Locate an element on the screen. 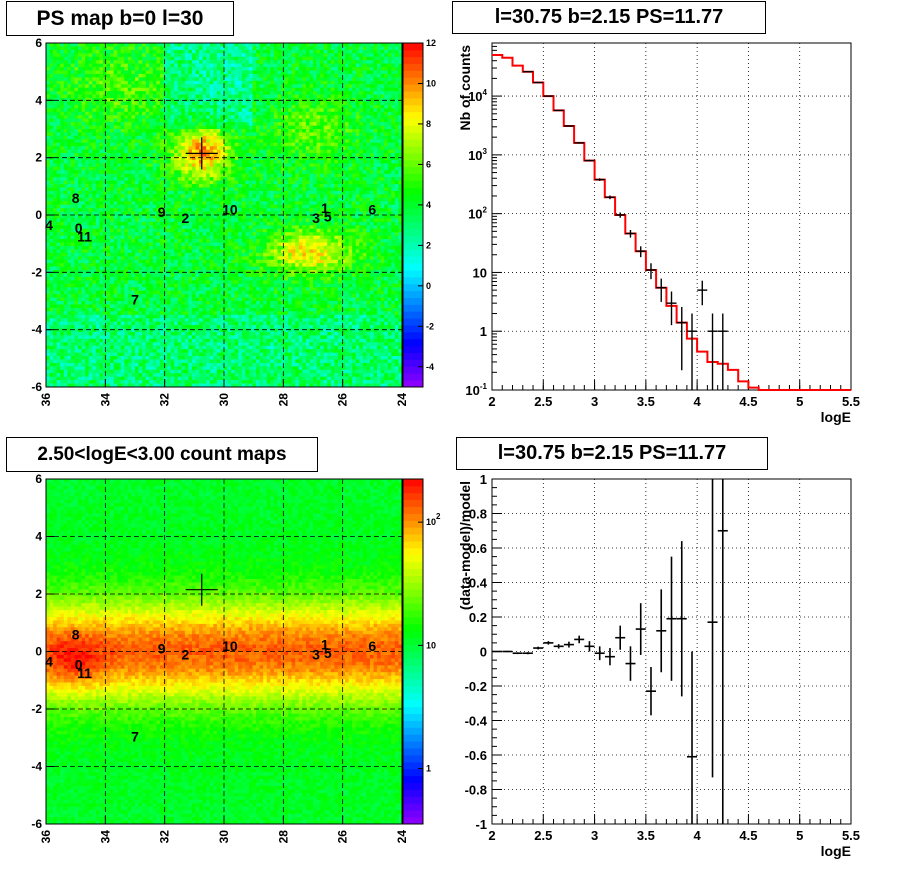 This screenshot has height=871, width=898. colorbar-tick-label: 1 is located at coordinates (428, 769).